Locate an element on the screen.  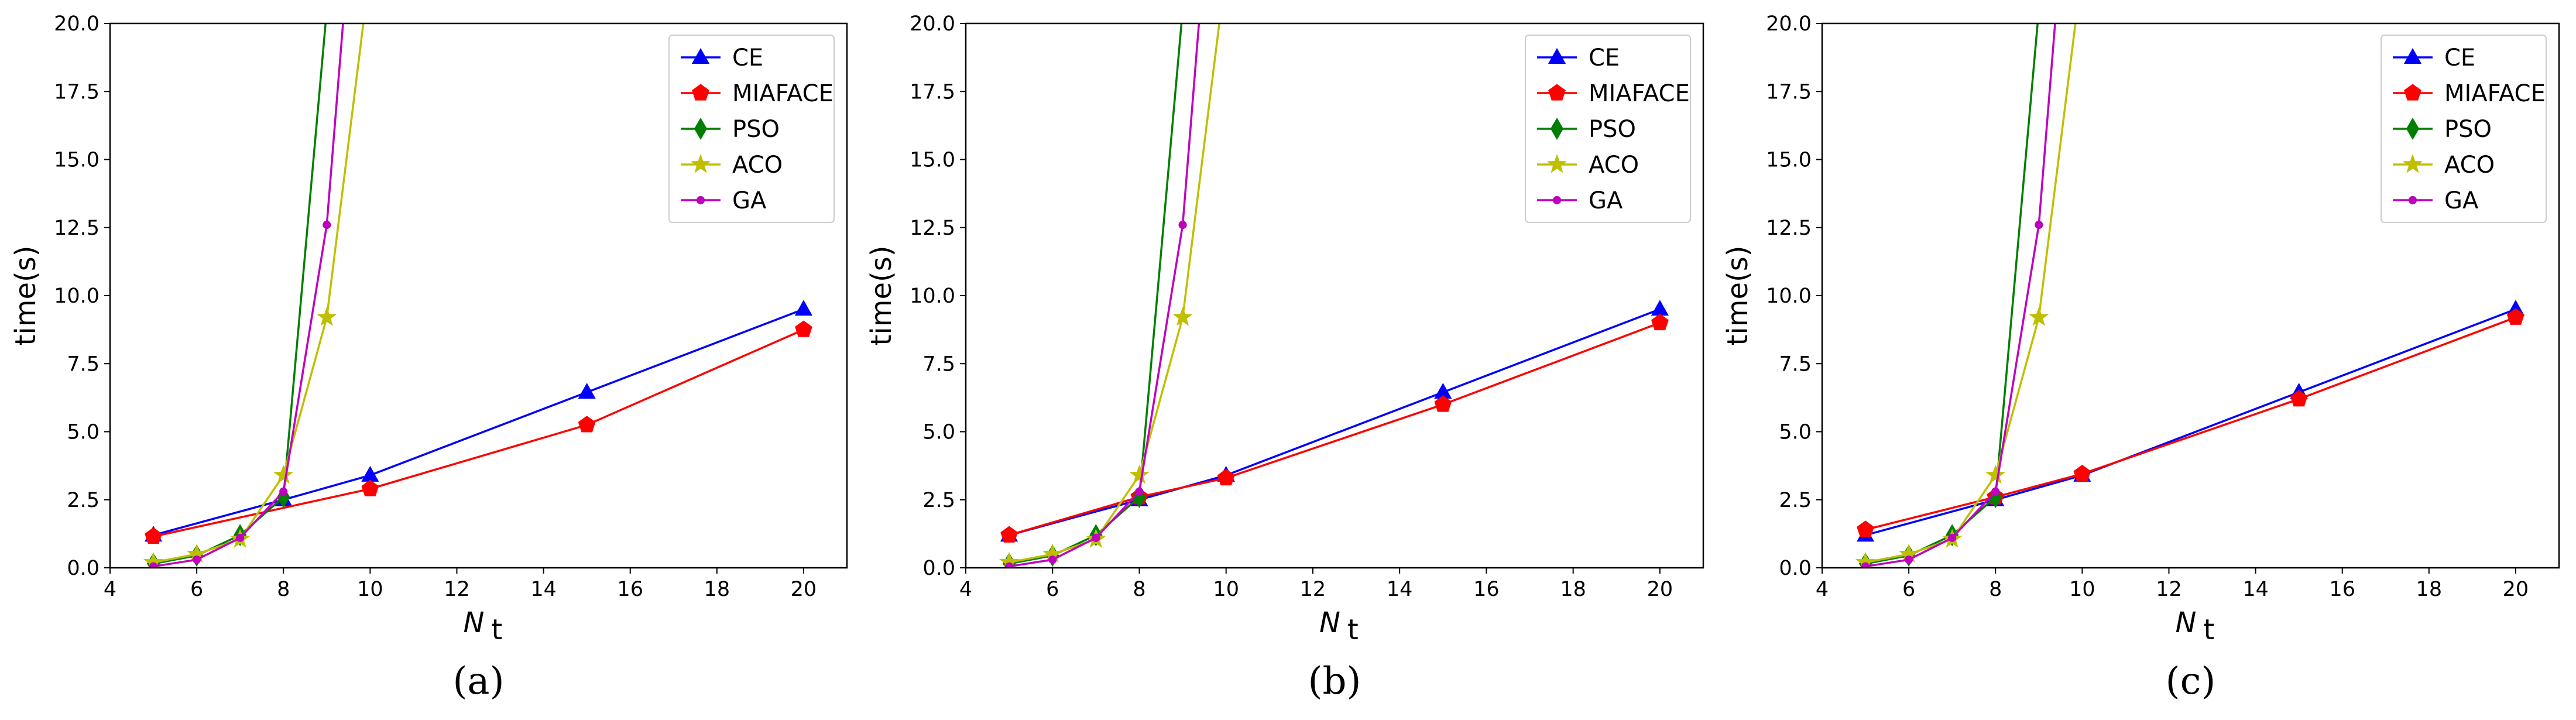
y-tick-label: 2.5 is located at coordinates (938, 500).